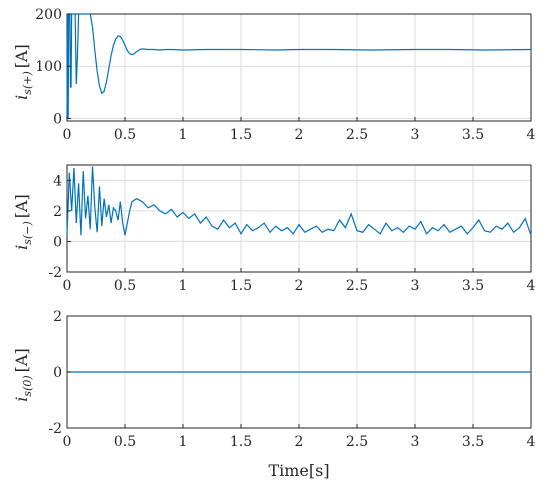 The height and width of the screenshot is (493, 550). I want to click on panel-1-y-tick-labels: 200 100 0, so click(53, 67).